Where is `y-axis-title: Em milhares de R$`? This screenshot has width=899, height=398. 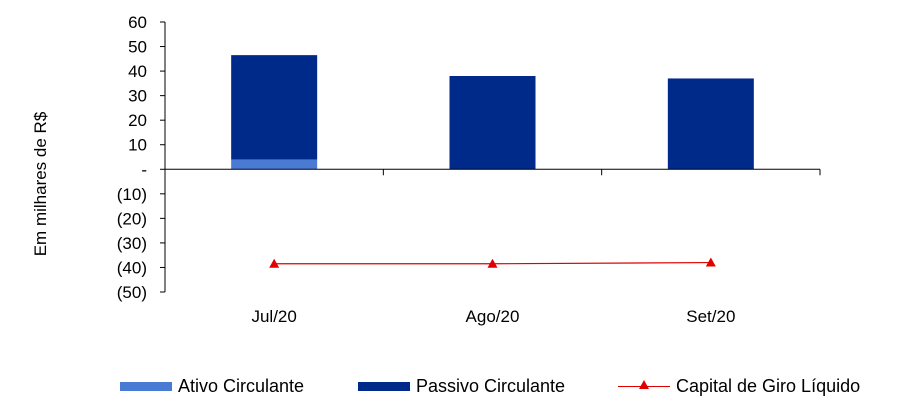
y-axis-title: Em milhares de R$ is located at coordinates (40, 183).